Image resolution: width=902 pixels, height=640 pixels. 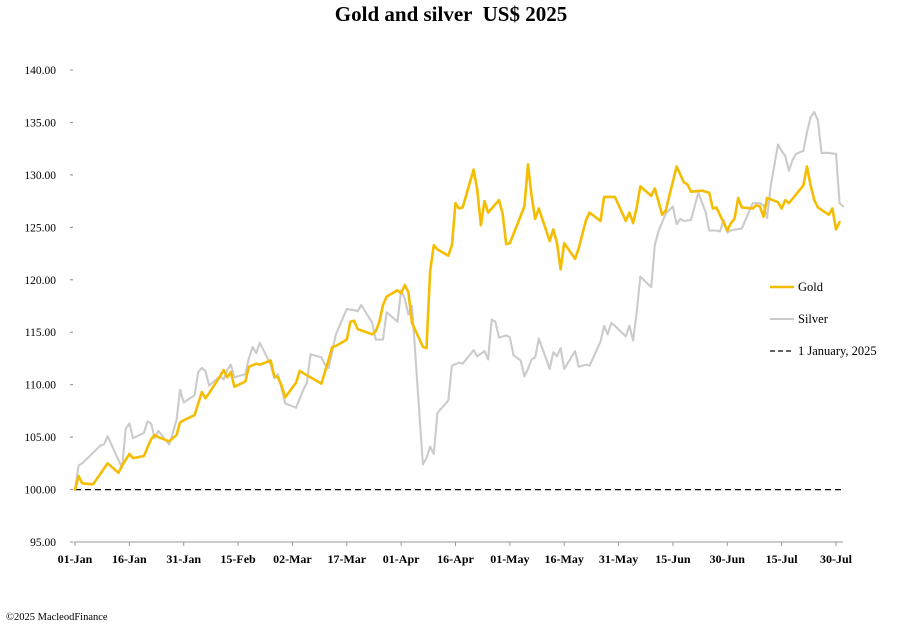 I want to click on x-tick-label: 30-Jul, so click(x=836, y=559).